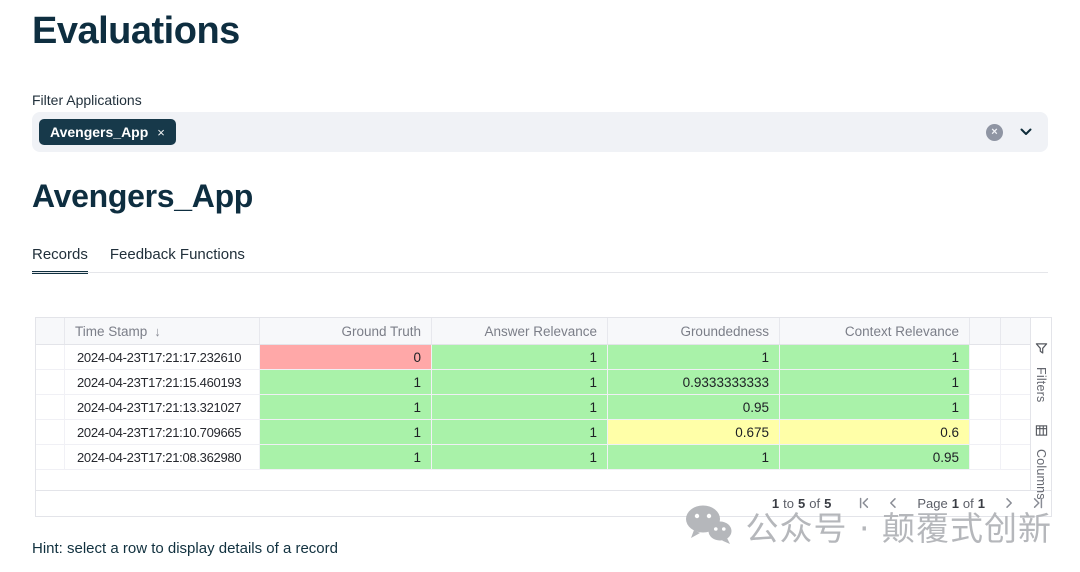  Describe the element at coordinates (50, 331) in the screenshot. I see `header-select-cell` at that location.